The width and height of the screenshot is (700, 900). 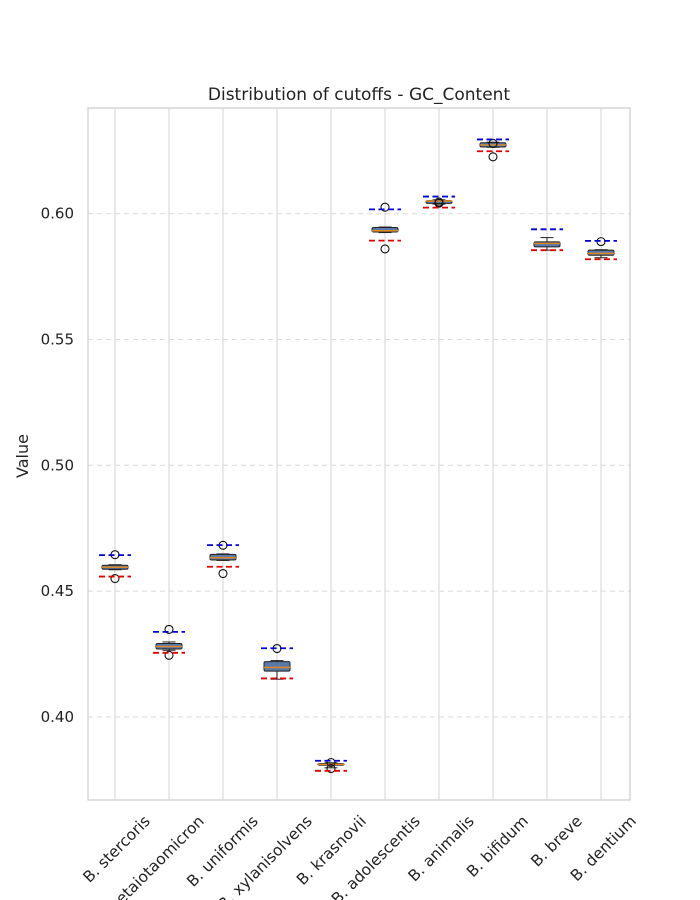 What do you see at coordinates (376, 856) in the screenshot?
I see `x-tick-label: B. adolescentis` at bounding box center [376, 856].